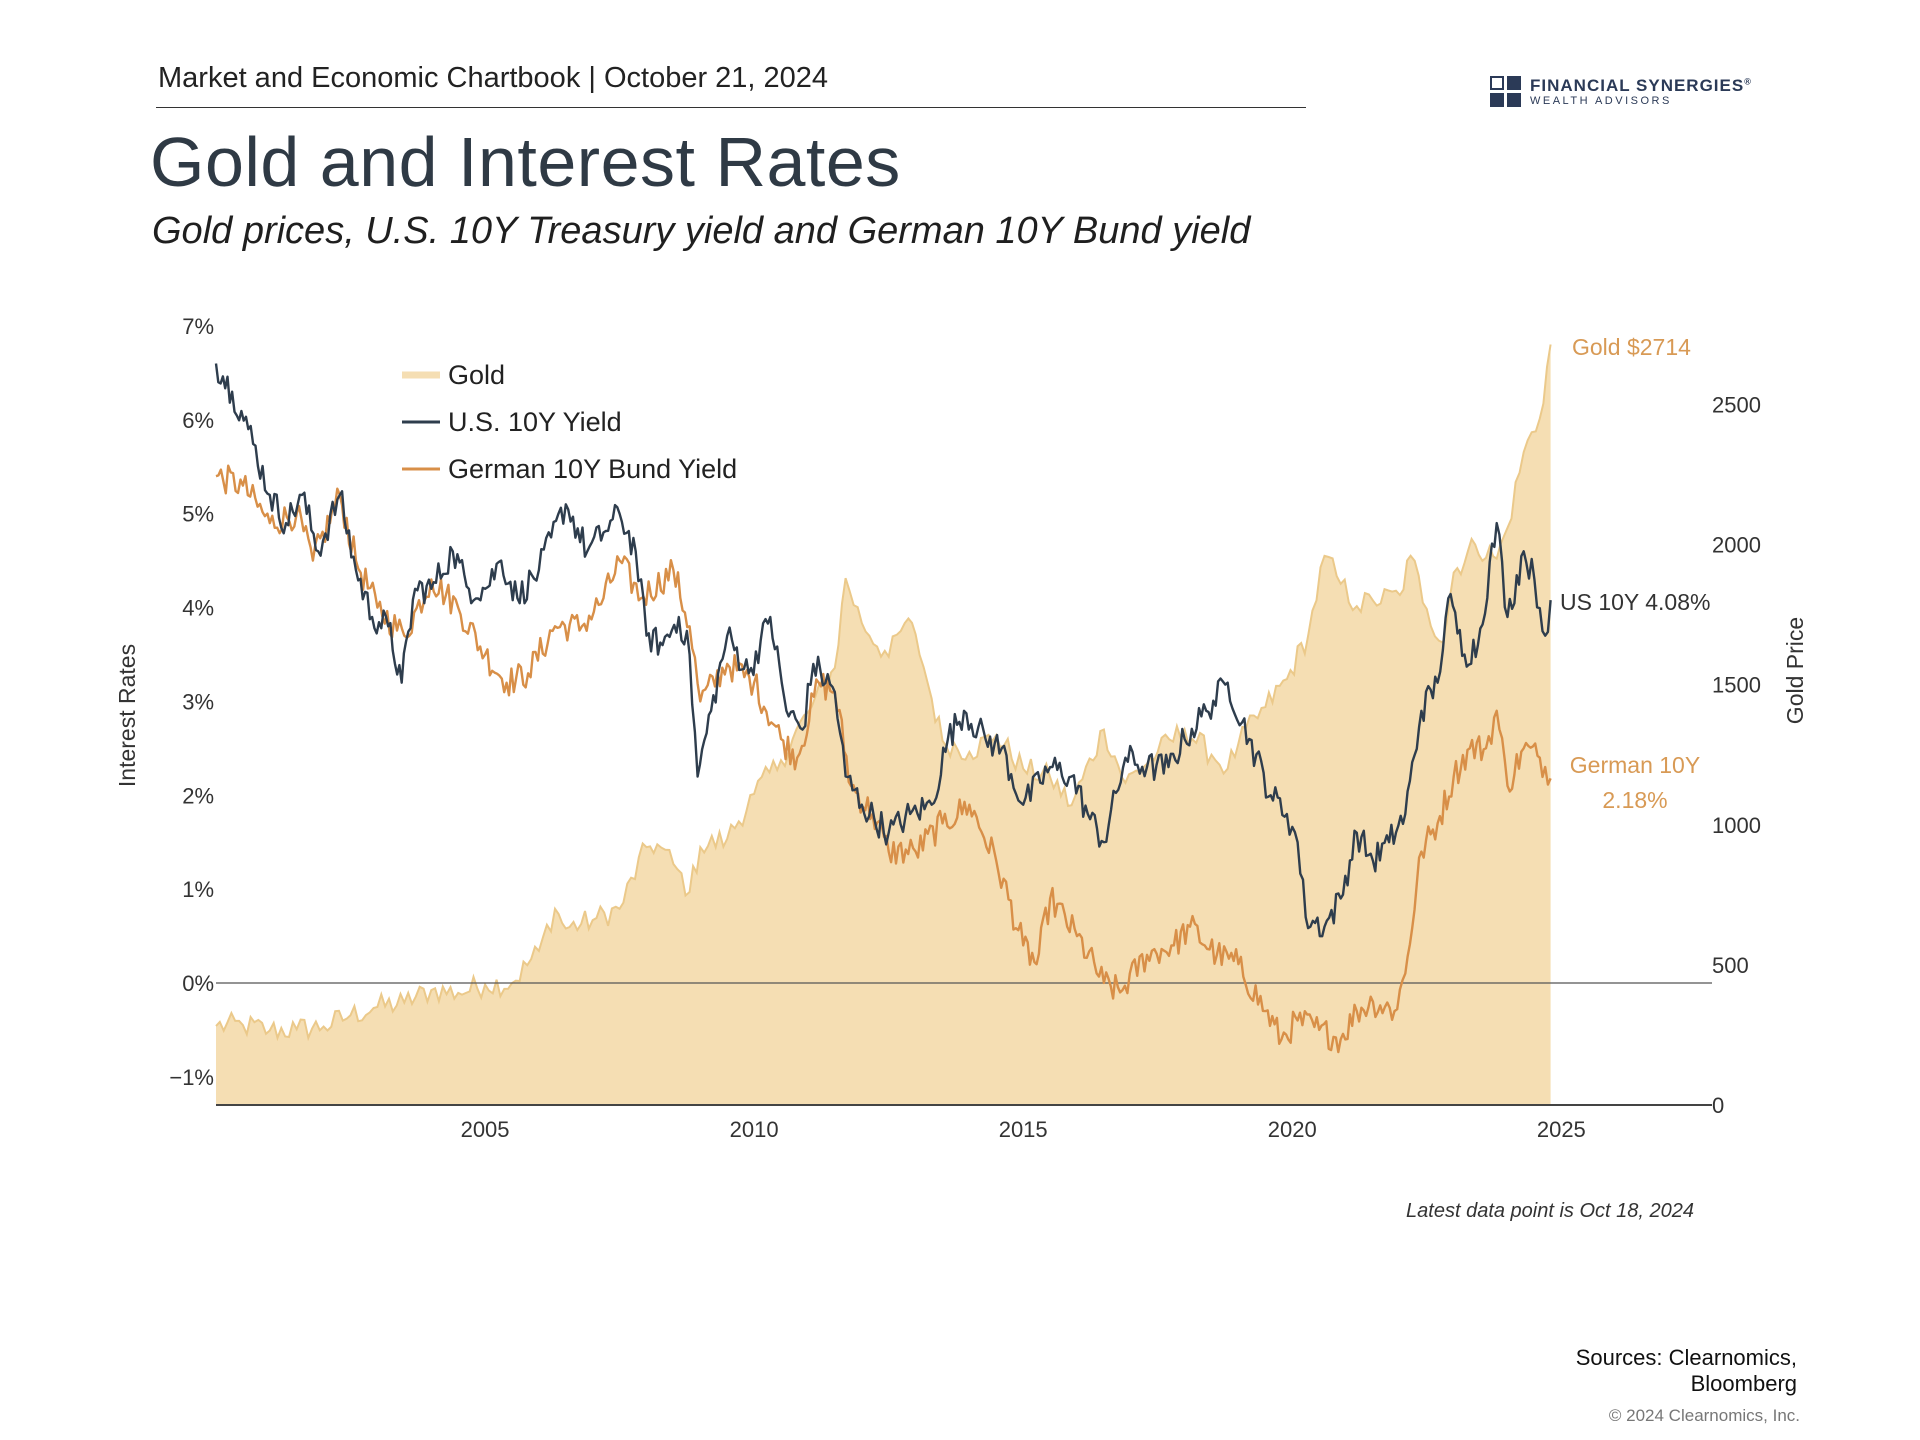 Image resolution: width=1920 pixels, height=1440 pixels. I want to click on left-tick-label: 2%, so click(198, 795).